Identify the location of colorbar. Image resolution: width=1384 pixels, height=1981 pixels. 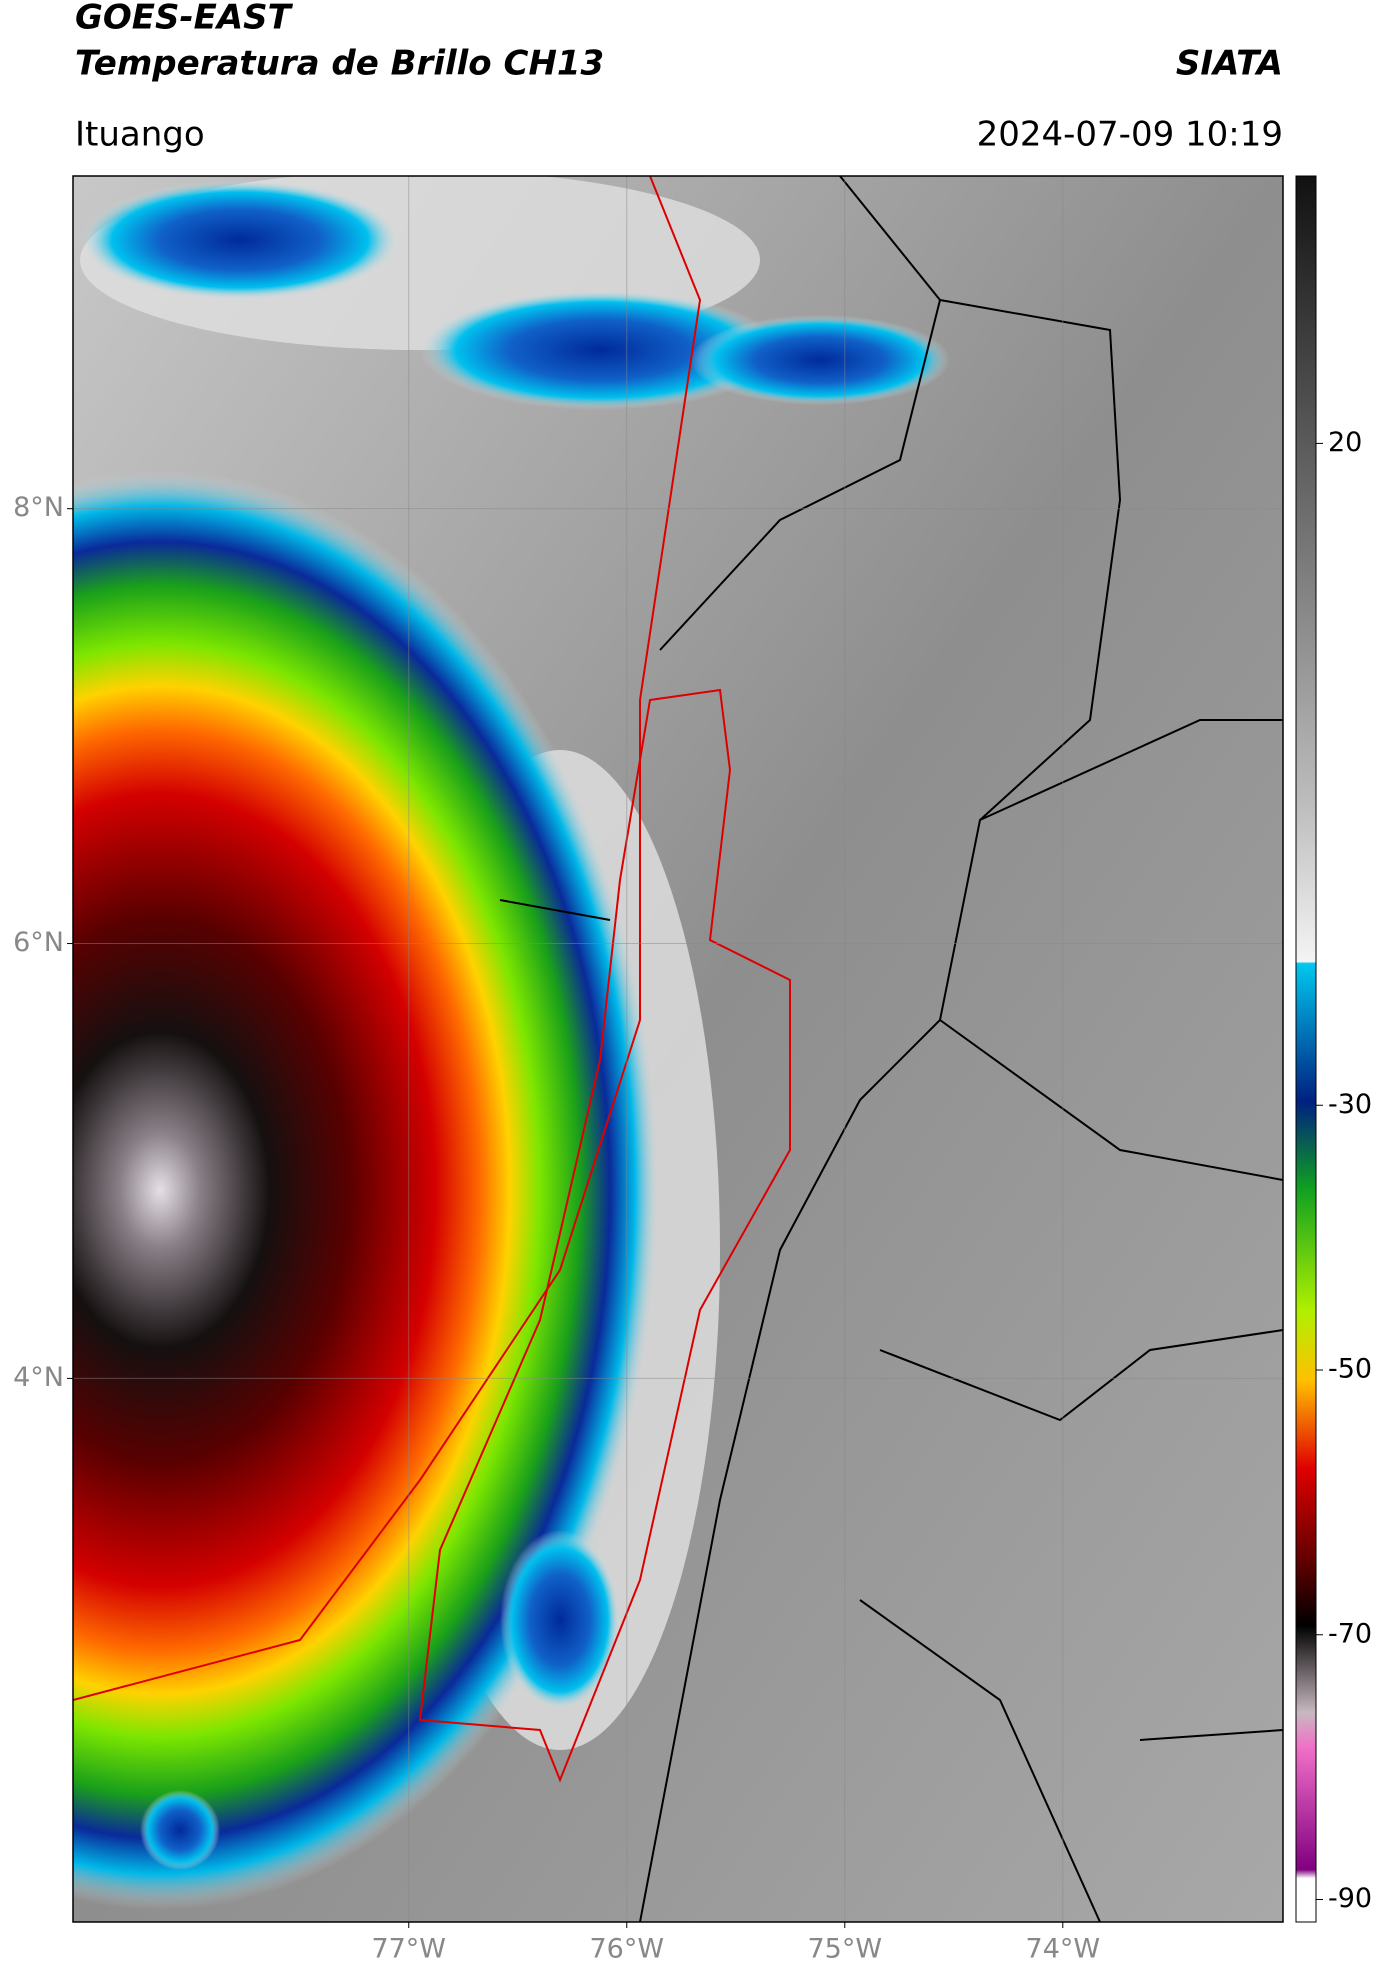
(1306, 1049).